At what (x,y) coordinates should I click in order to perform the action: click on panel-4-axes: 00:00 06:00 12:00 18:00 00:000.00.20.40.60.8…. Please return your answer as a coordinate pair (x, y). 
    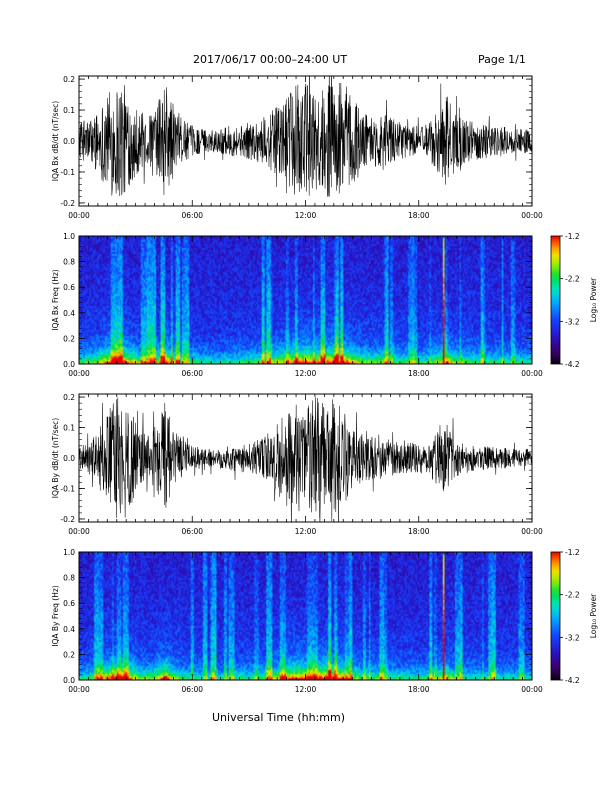
    Looking at the image, I should click on (297, 621).